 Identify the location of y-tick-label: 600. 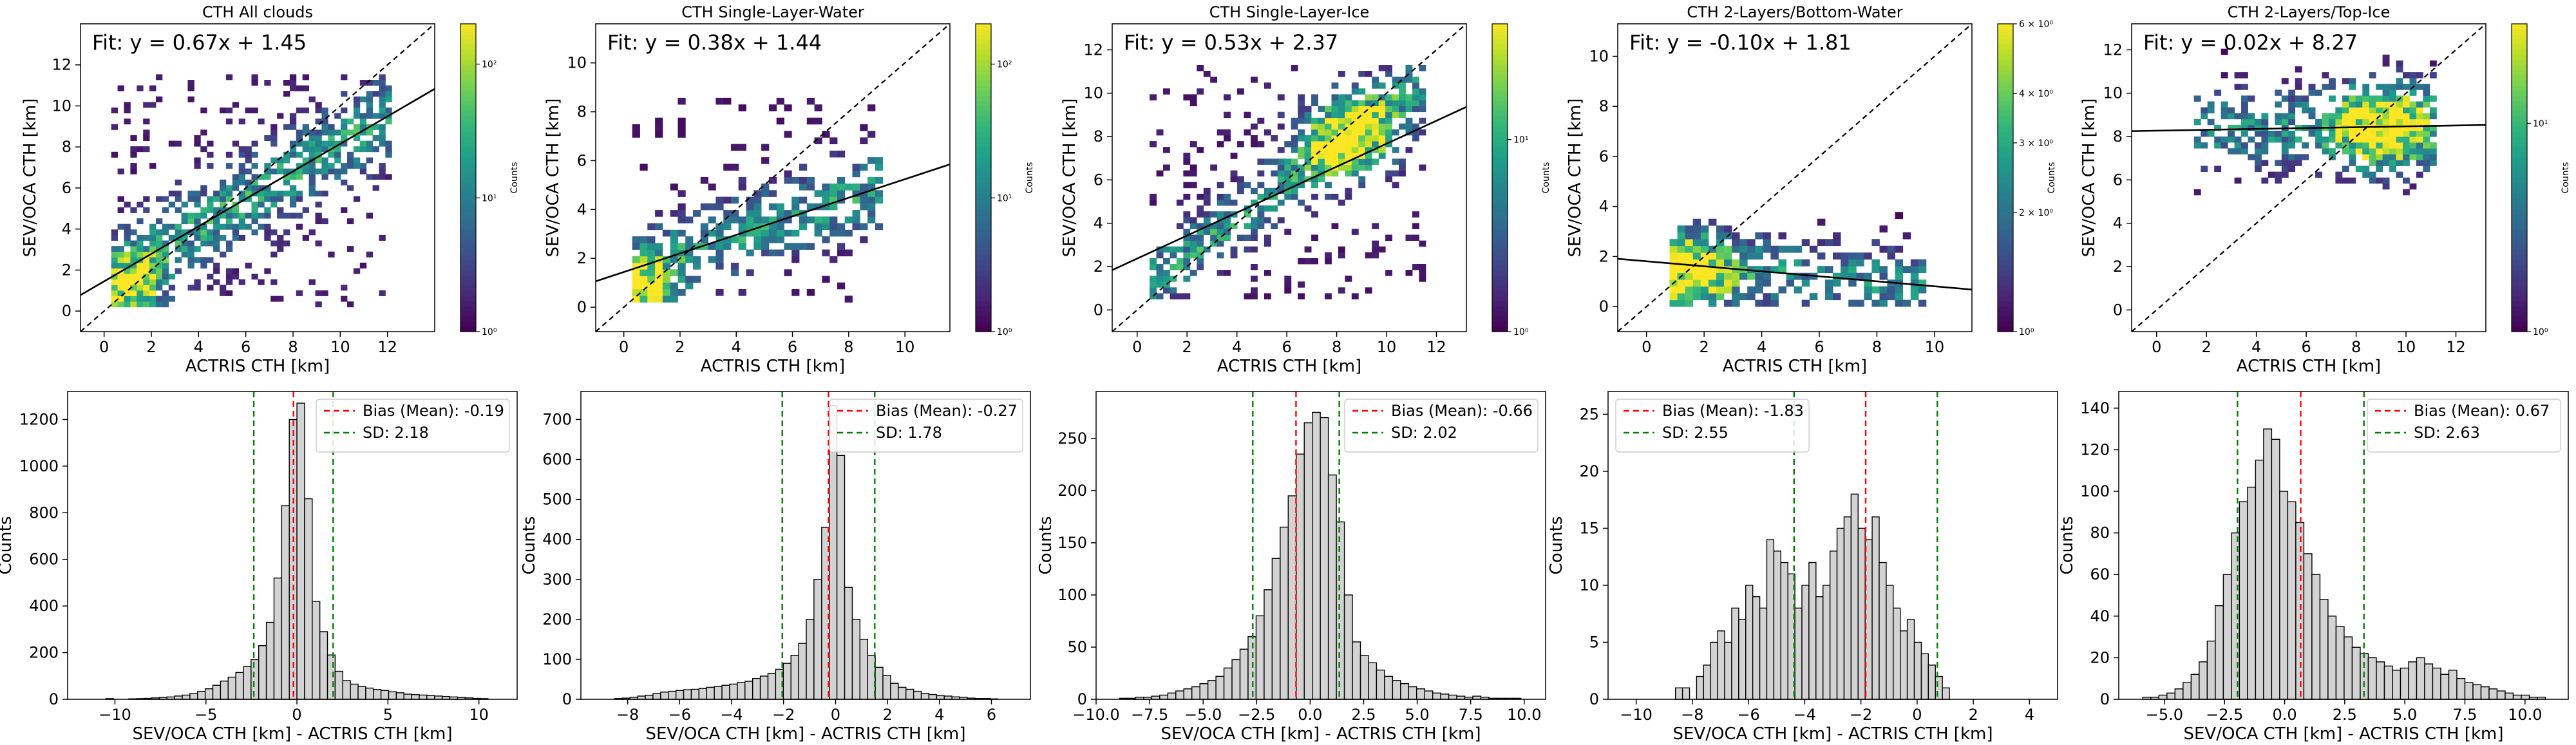
(557, 460).